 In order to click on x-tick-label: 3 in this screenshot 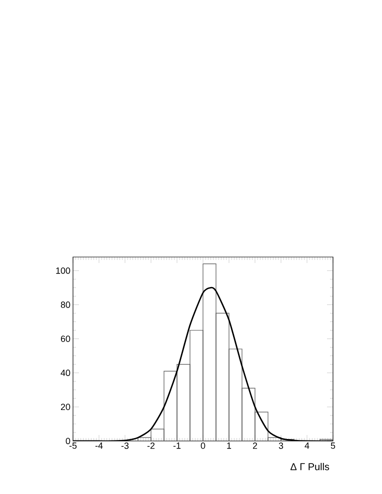, I will do `click(281, 445)`.